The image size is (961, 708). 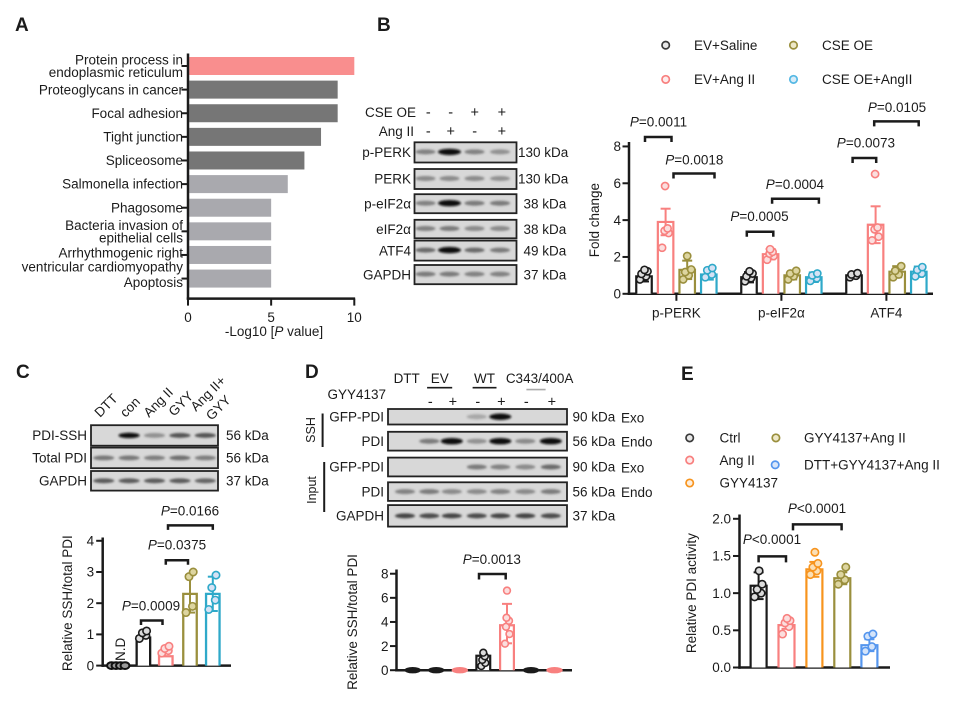 I want to click on svg-text: epithelial cells, so click(x=141, y=237).